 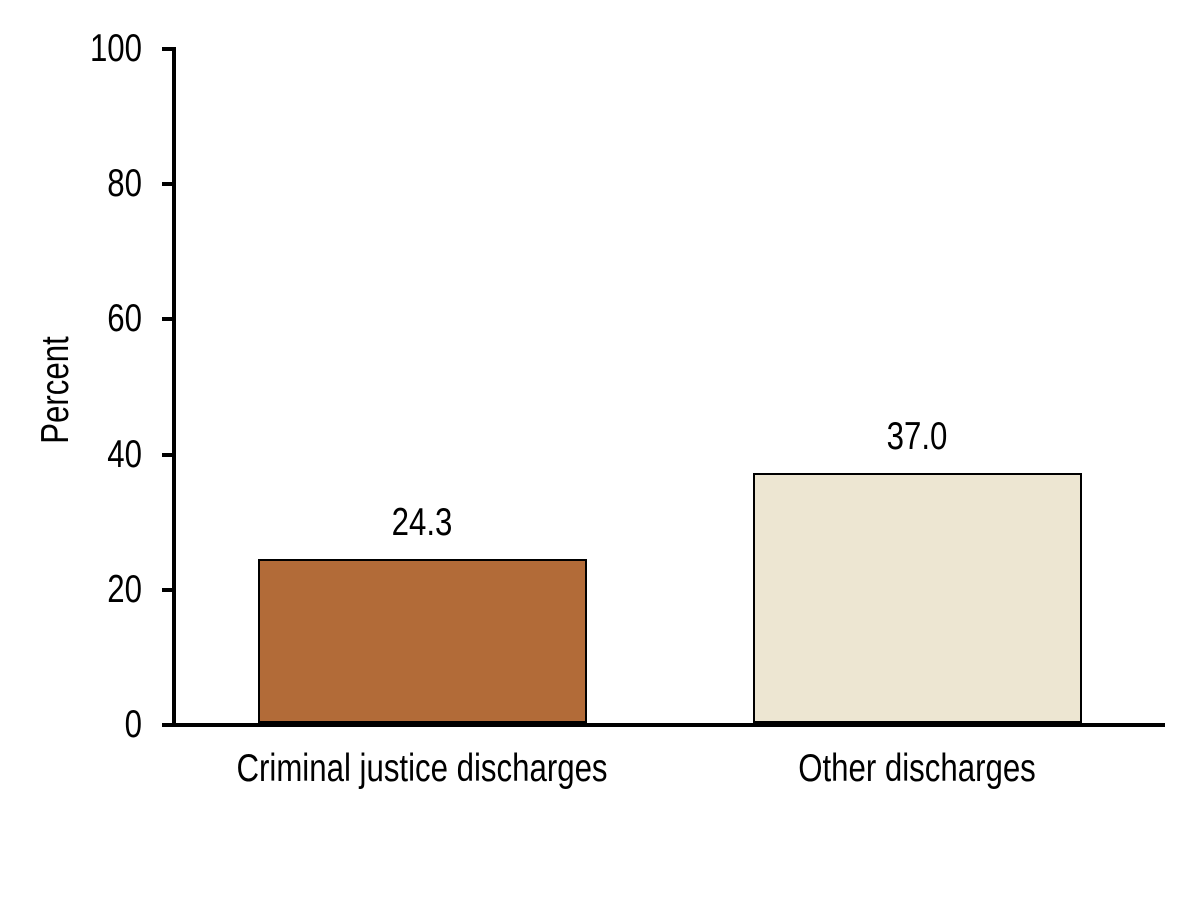 I want to click on y-axis-tick-label-80: 80, so click(x=124, y=184).